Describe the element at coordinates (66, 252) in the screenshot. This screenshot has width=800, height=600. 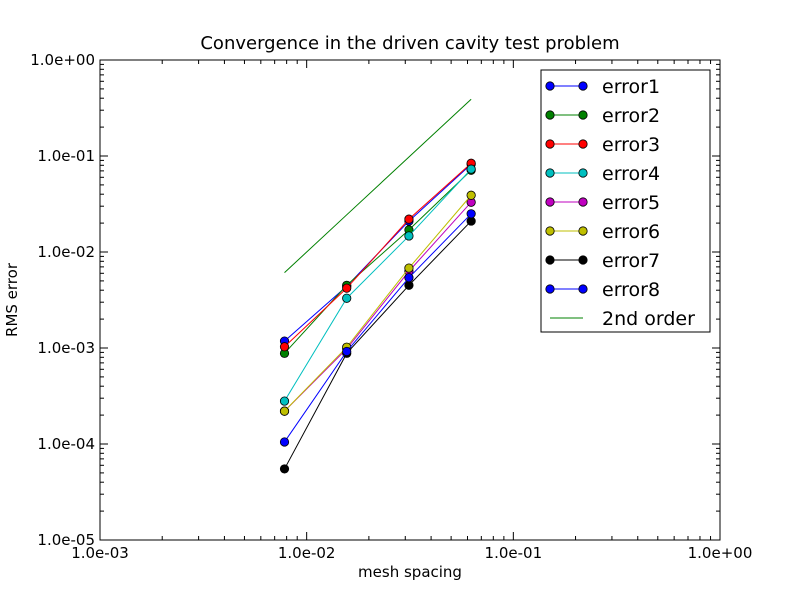
I see `y-tick-label: 1.0e-02` at that location.